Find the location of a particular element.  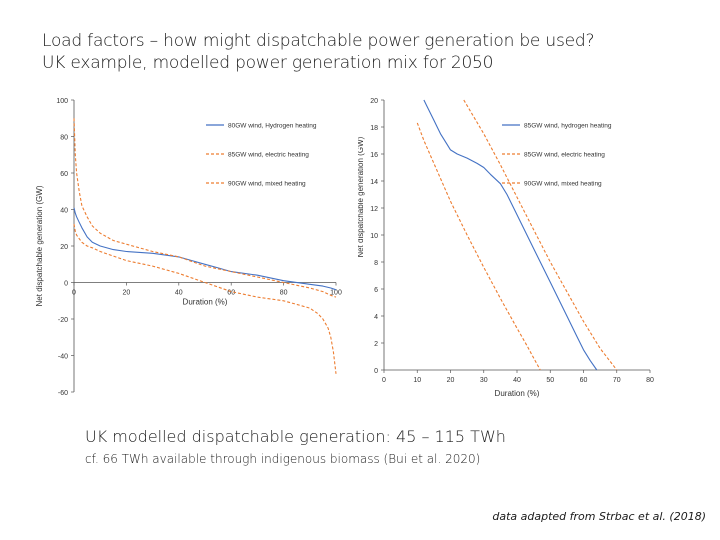

y-tick-label: 10 is located at coordinates (374, 236).